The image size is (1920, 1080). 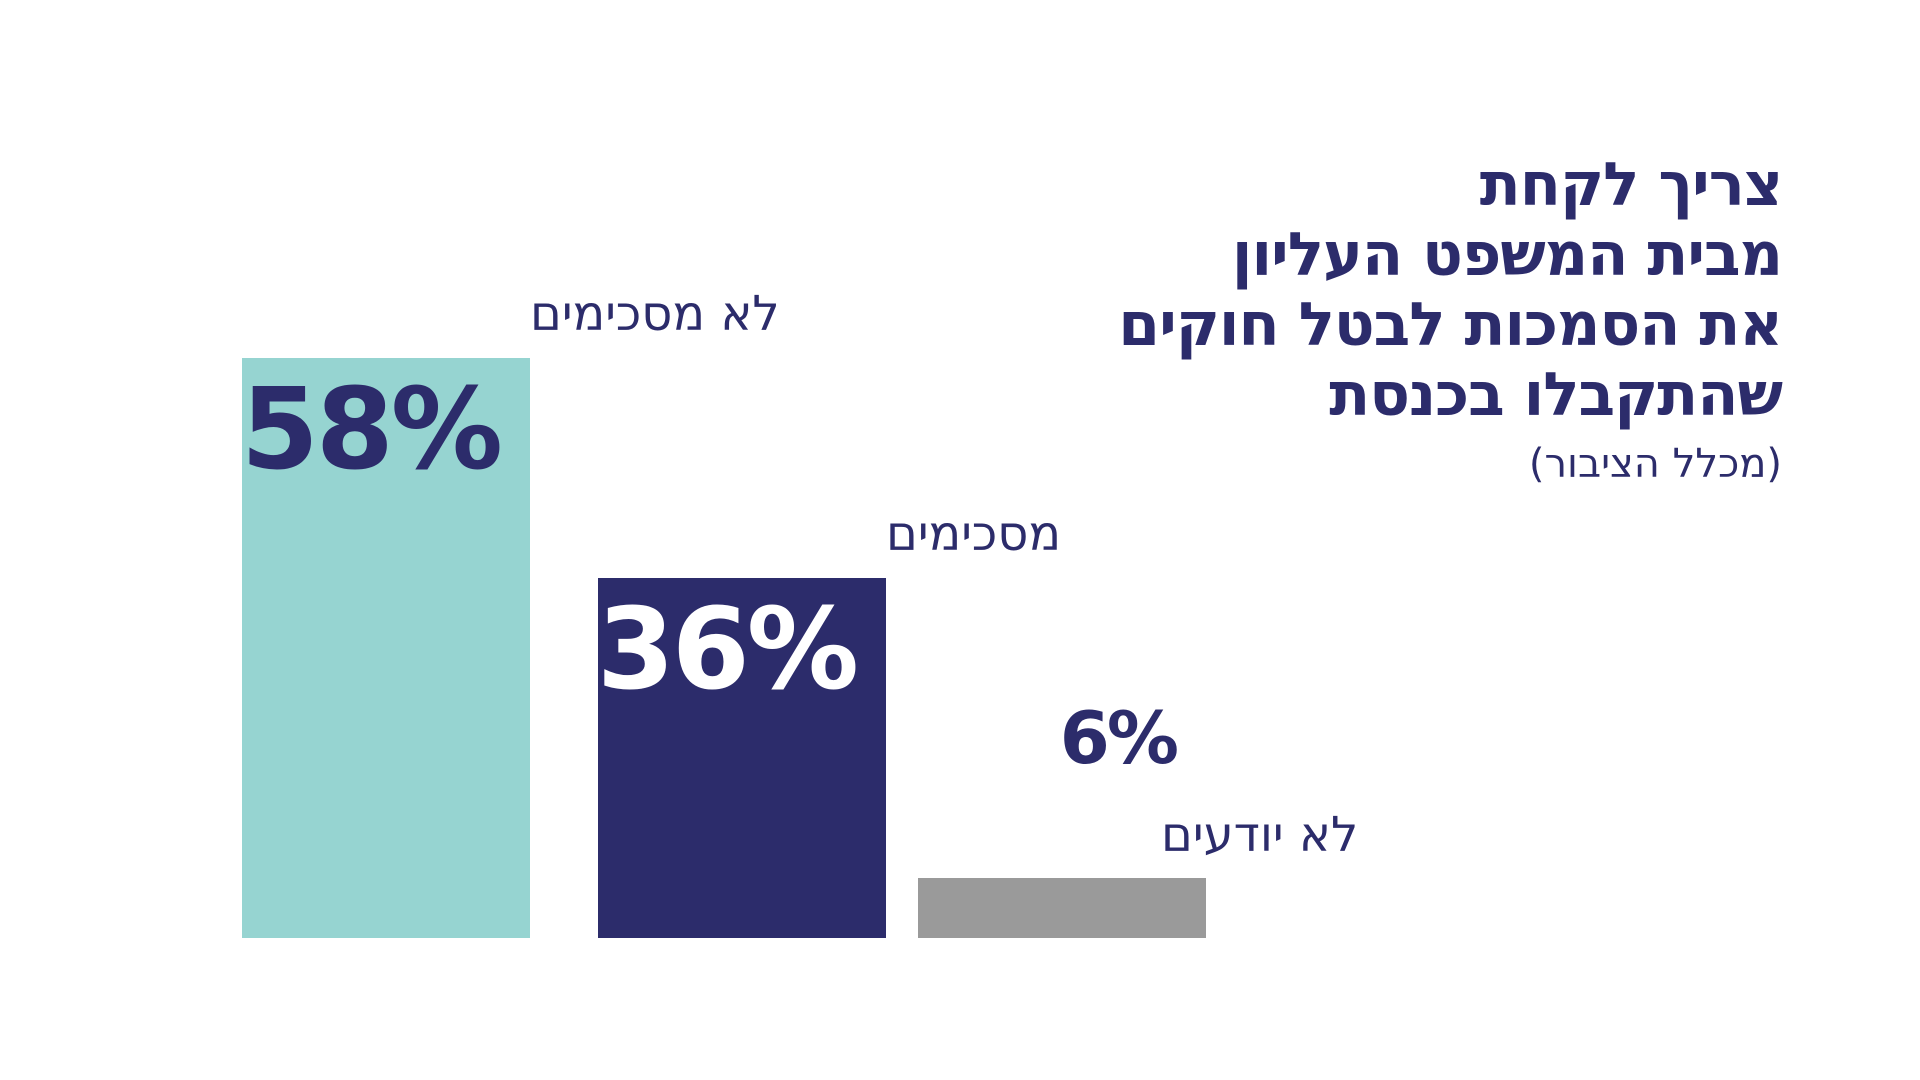 I want to click on bar-value-label-3: 6%, so click(x=1118, y=738).